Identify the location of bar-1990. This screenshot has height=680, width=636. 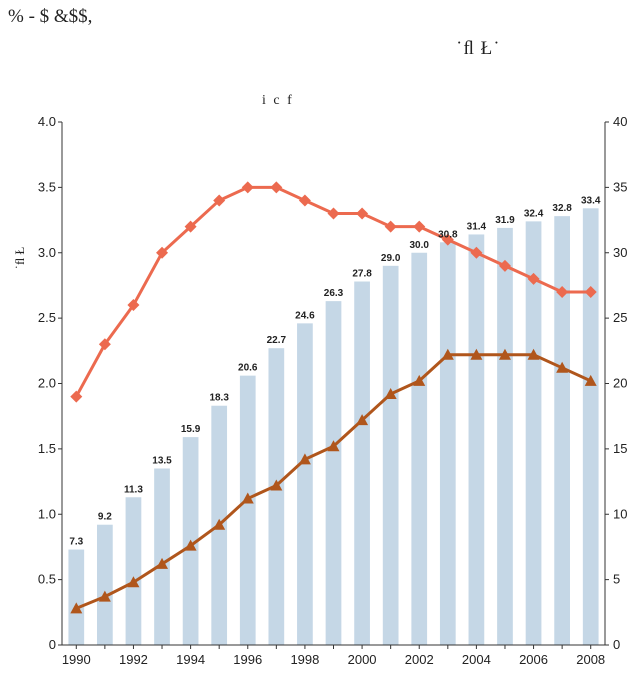
(76, 597).